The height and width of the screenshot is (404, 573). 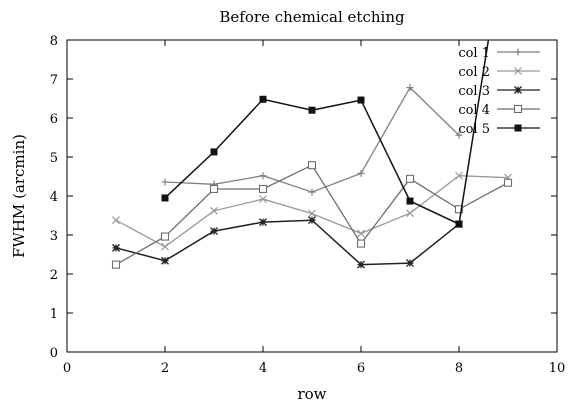 I want to click on x-tick-label: 4, so click(x=263, y=368).